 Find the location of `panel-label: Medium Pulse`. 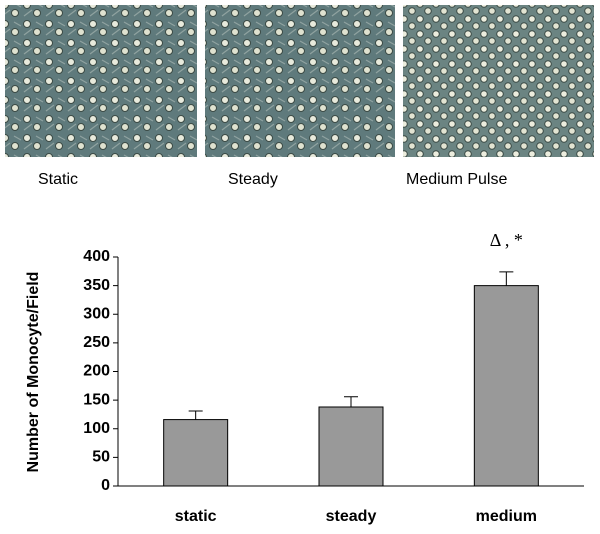

panel-label: Medium Pulse is located at coordinates (456, 179).